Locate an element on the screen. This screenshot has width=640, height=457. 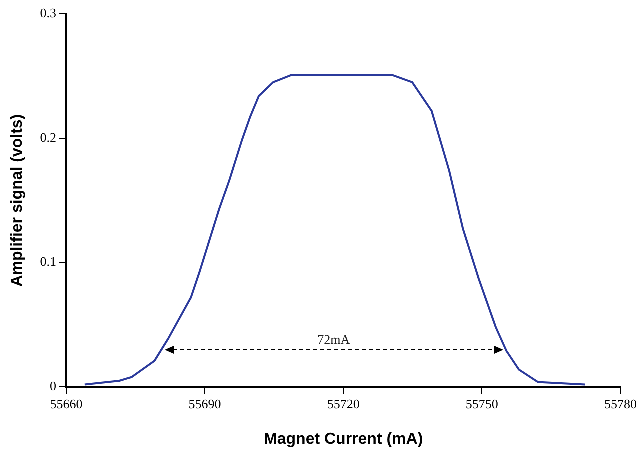
x-tick-label: 55780 is located at coordinates (620, 404).